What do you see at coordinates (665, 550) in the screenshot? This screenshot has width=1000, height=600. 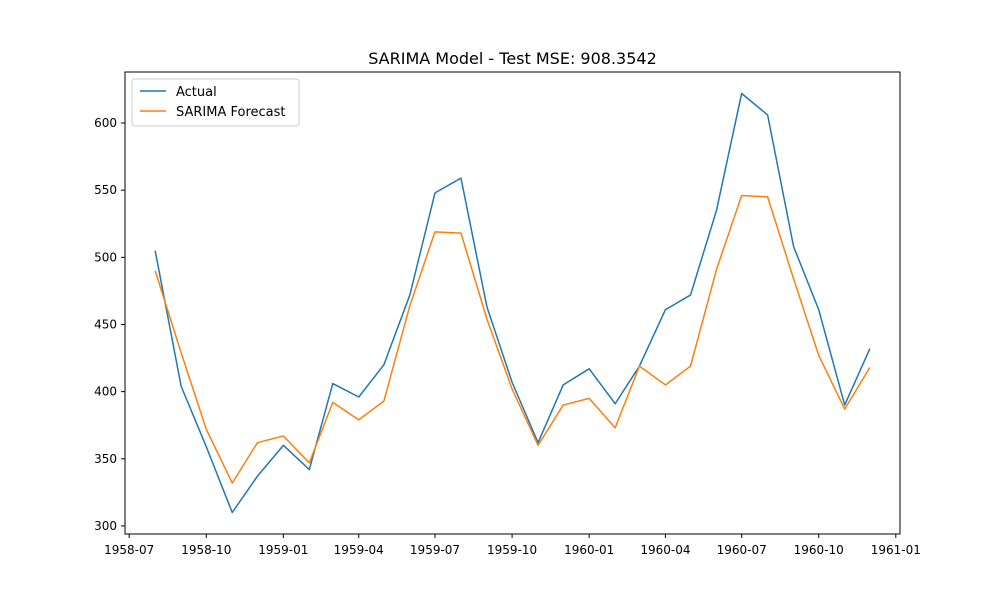 I see `x-tick-label: 1960-04` at bounding box center [665, 550].